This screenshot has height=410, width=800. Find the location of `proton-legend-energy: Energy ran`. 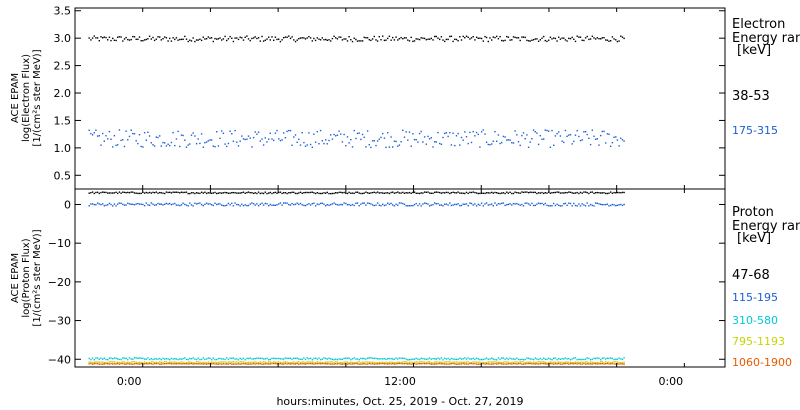

proton-legend-energy: Energy ran is located at coordinates (766, 226).